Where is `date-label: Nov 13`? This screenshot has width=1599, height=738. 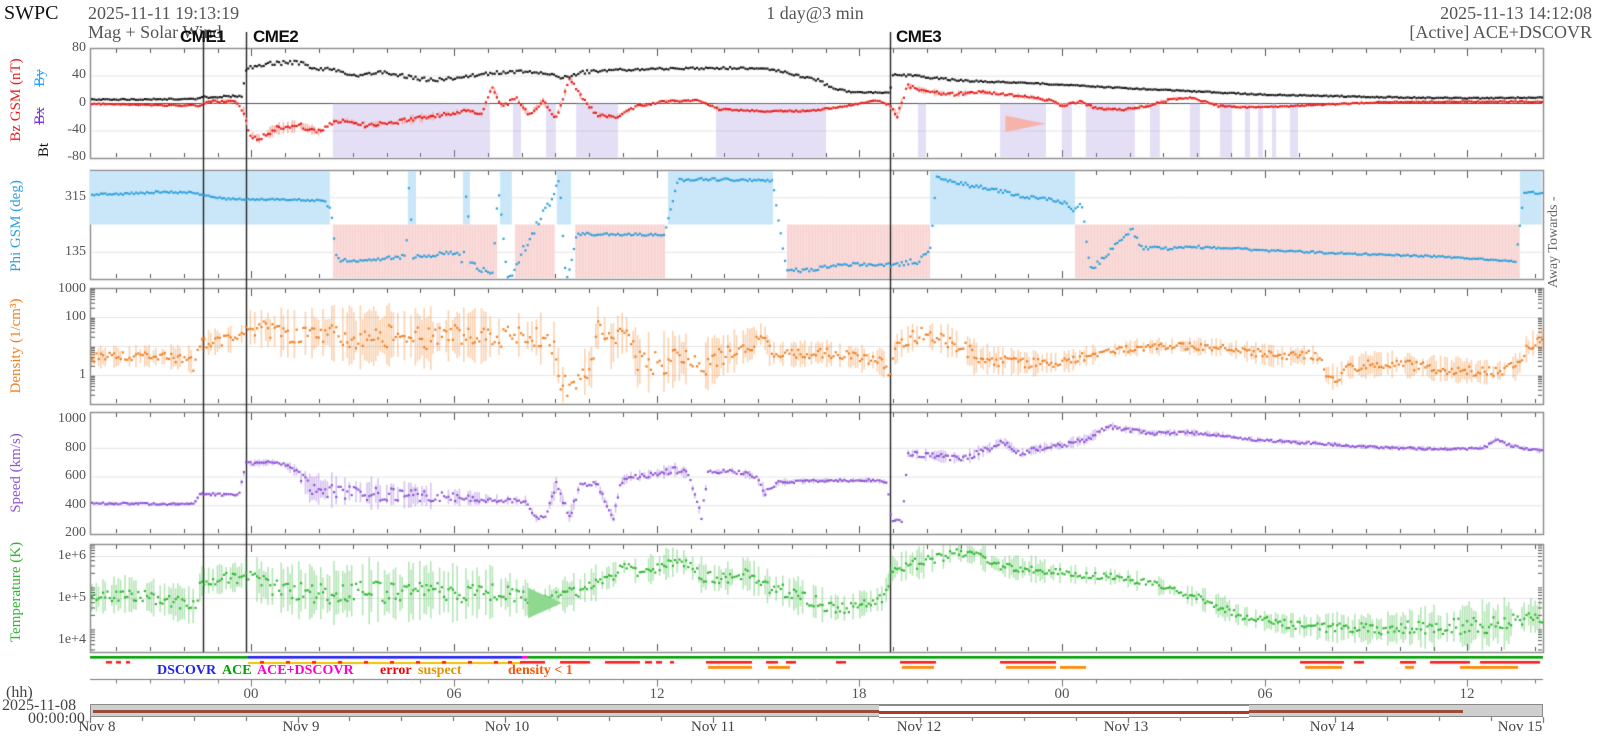
date-label: Nov 13 is located at coordinates (1126, 727).